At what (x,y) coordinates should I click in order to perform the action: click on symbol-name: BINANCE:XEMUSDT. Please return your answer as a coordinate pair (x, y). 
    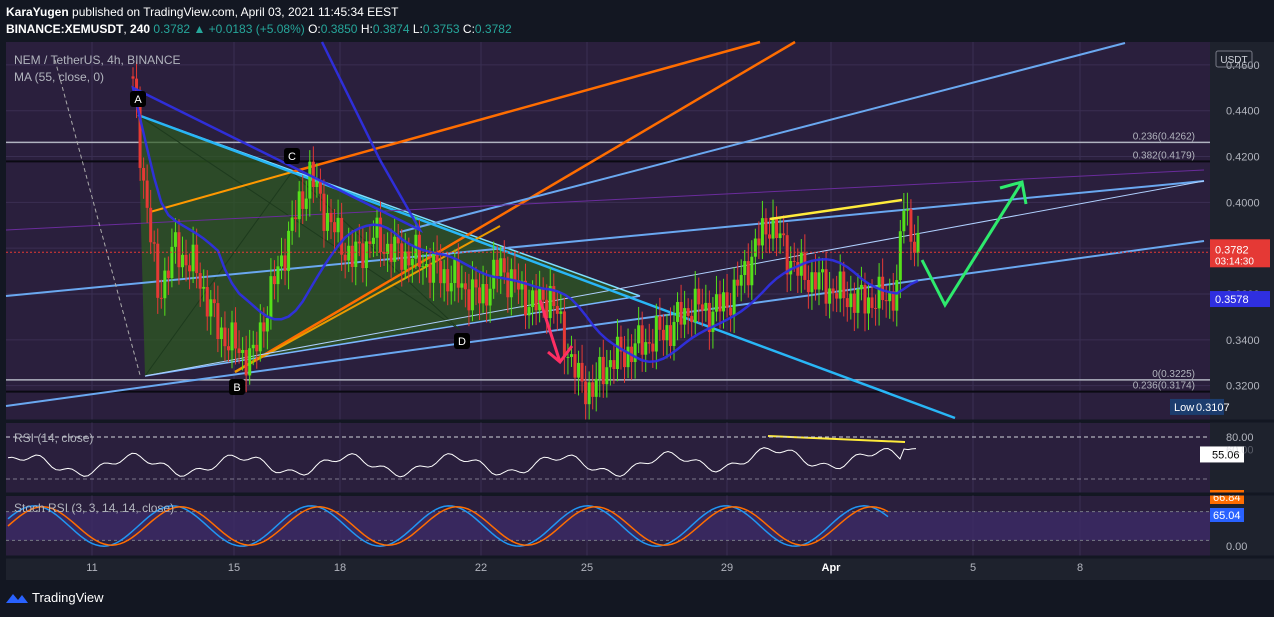
    Looking at the image, I should click on (65, 29).